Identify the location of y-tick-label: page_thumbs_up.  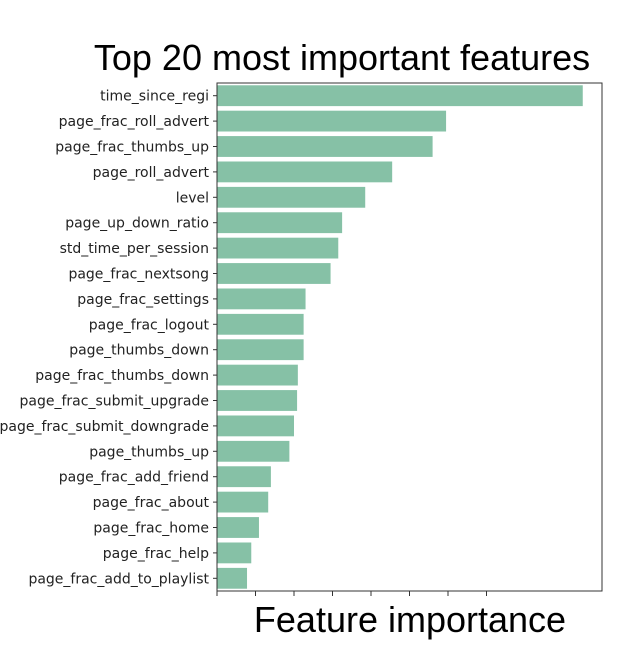
(149, 452).